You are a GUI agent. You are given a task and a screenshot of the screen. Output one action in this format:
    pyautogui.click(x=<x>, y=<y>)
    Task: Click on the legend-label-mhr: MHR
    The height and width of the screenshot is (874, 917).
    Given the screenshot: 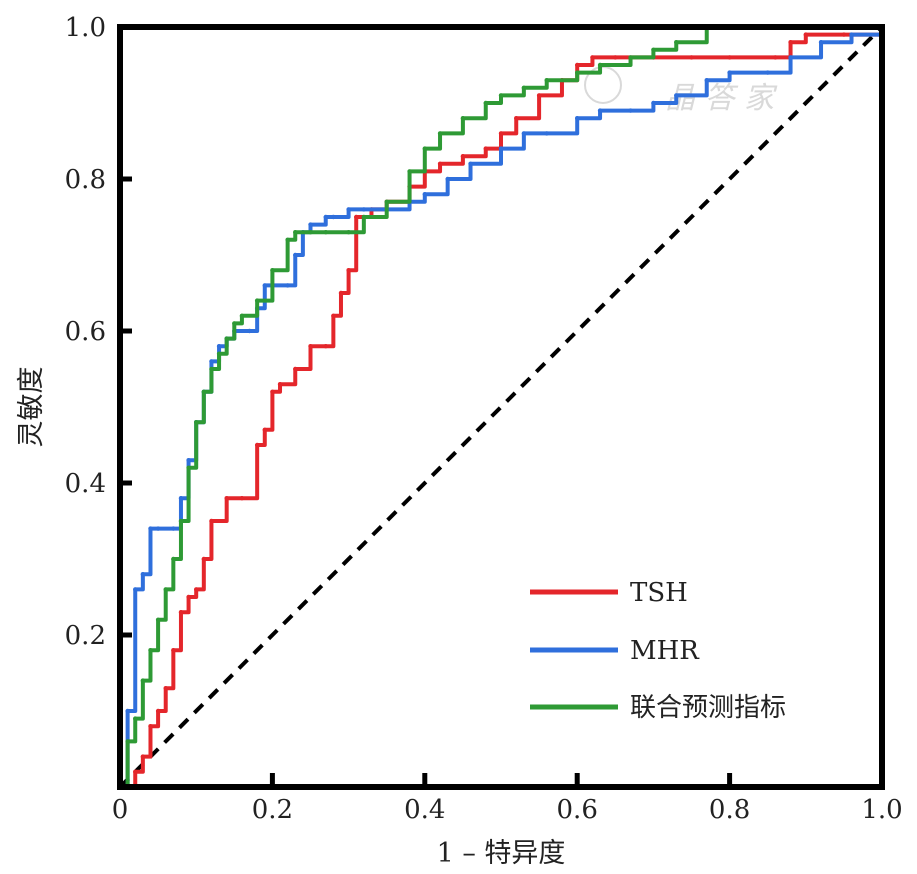 What is the action you would take?
    pyautogui.click(x=665, y=651)
    